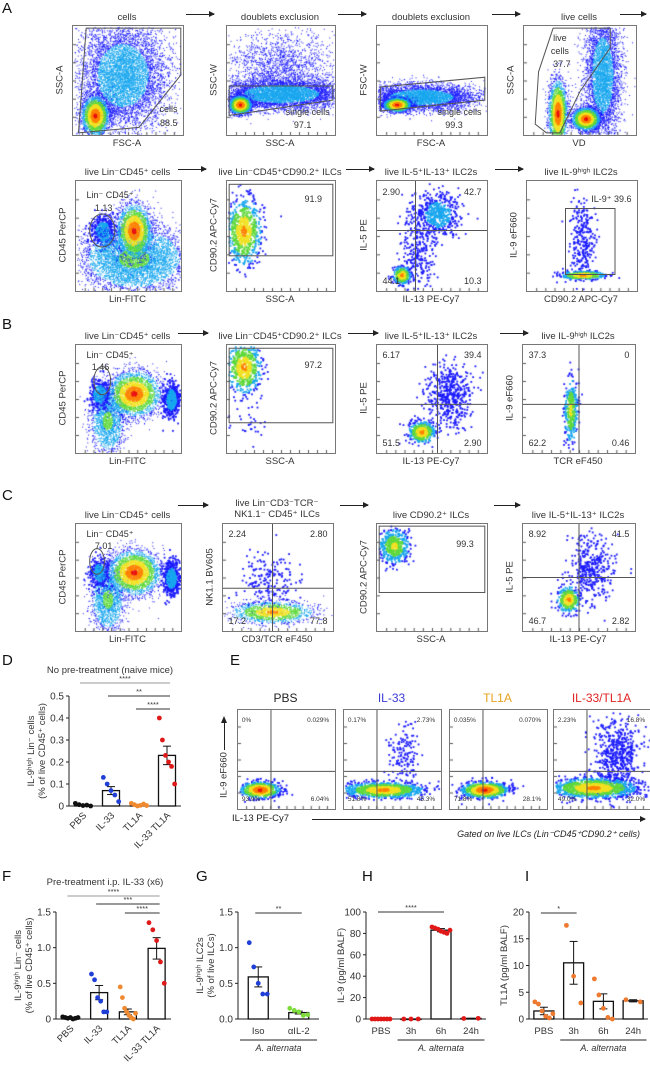 The width and height of the screenshot is (650, 1068). What do you see at coordinates (100, 367) in the screenshot?
I see `gate-percentage: 1.46` at bounding box center [100, 367].